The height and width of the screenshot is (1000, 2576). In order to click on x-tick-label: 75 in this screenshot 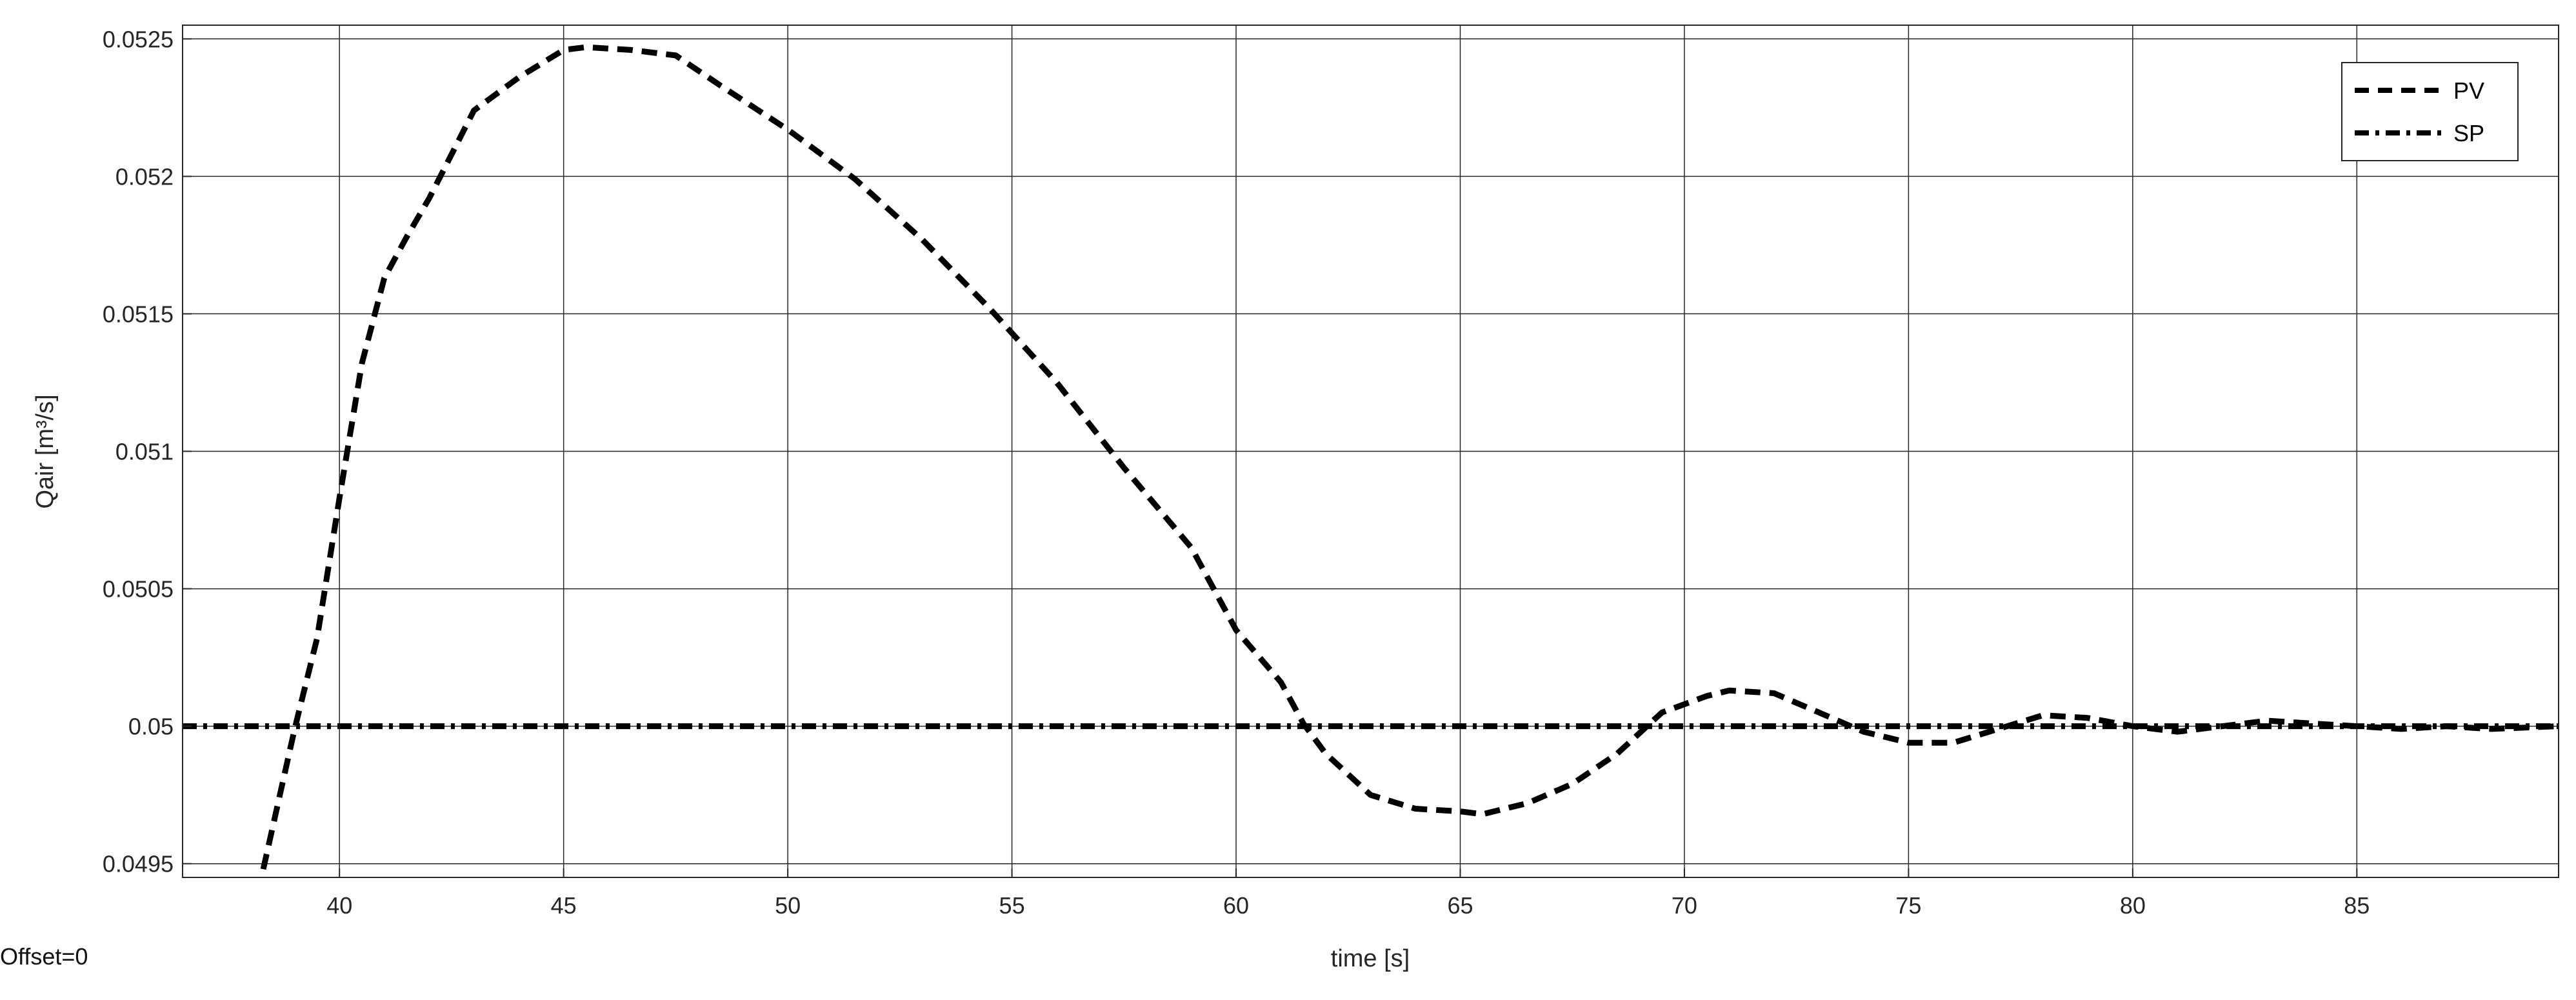, I will do `click(1908, 905)`.